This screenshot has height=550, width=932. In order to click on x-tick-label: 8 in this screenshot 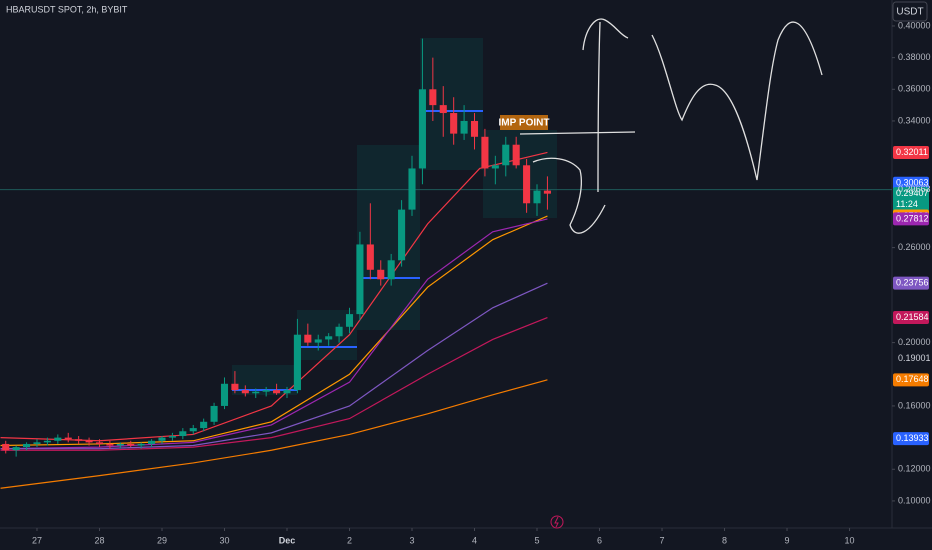, I will do `click(724, 540)`.